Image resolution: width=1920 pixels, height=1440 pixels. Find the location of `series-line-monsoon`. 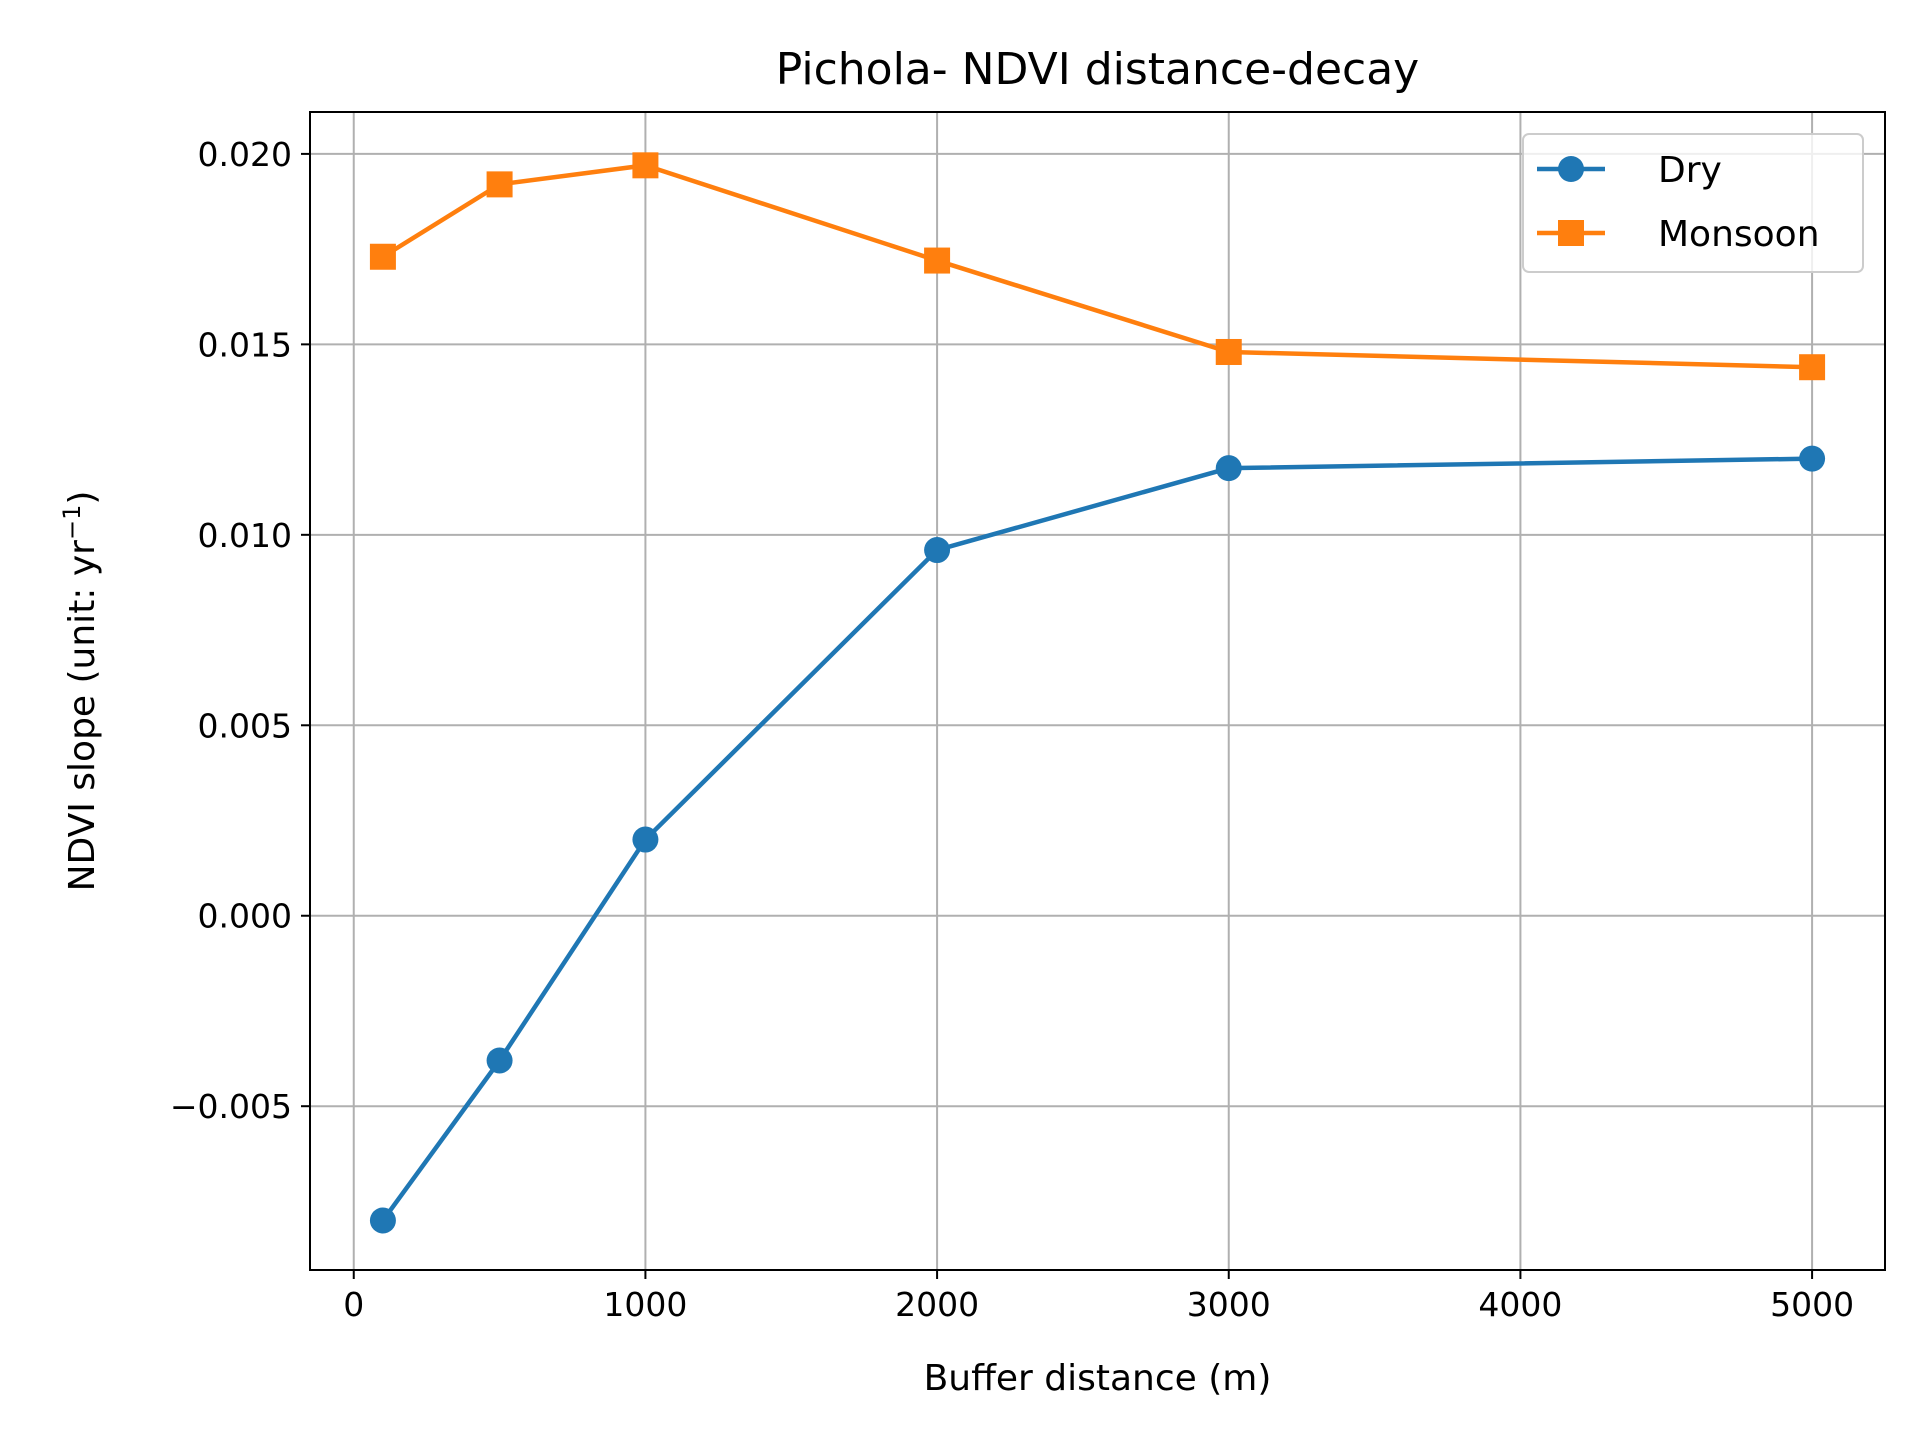

series-line-monsoon is located at coordinates (1097, 266).